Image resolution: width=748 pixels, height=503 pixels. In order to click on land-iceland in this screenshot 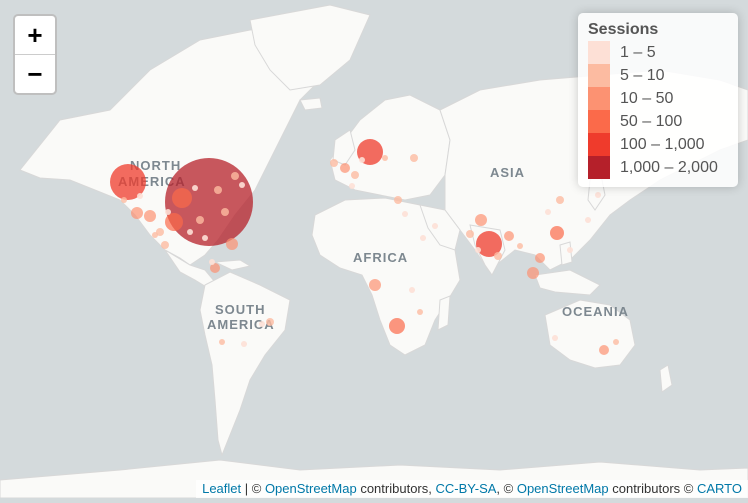, I will do `click(311, 104)`.